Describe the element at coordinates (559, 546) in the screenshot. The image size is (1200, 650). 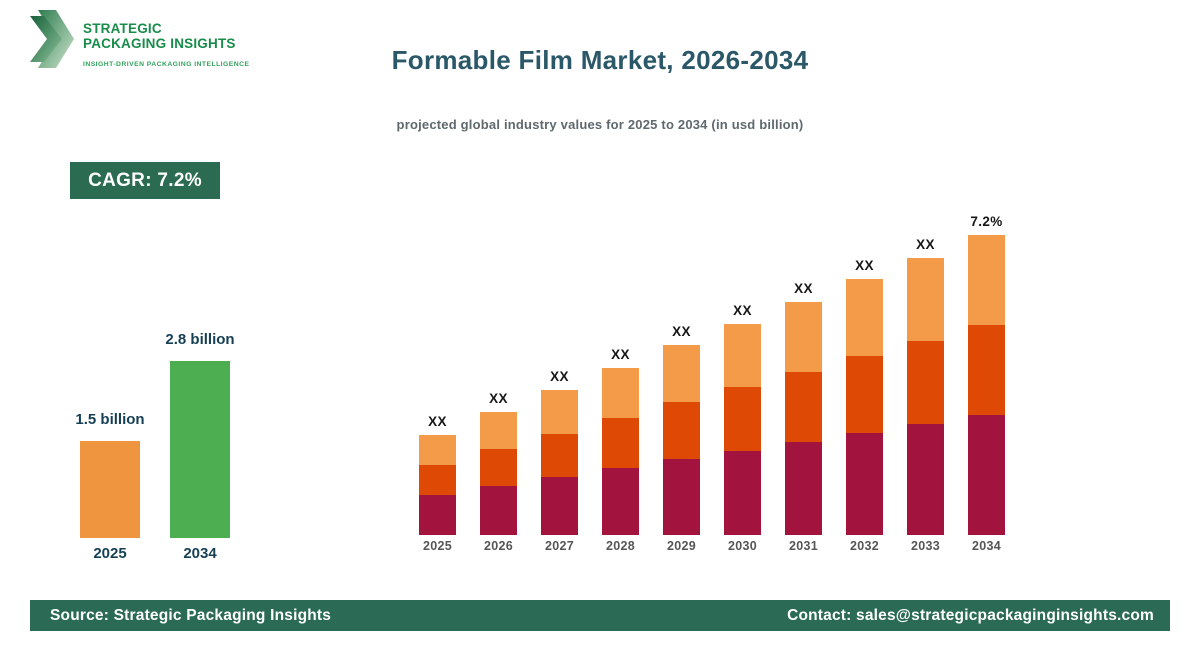
I see `x-axis-label-2027: 2027` at that location.